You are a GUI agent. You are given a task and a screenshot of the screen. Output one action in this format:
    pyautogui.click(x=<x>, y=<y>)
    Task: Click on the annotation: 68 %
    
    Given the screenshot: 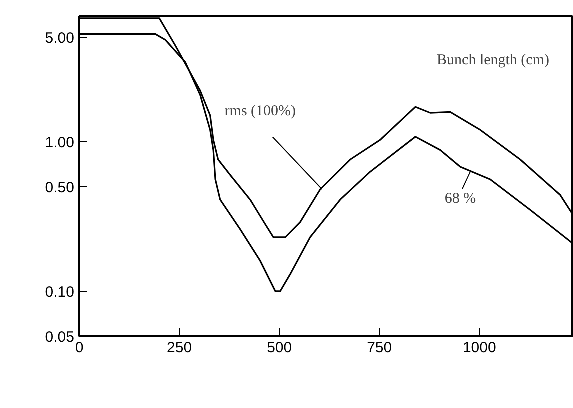 What is the action you would take?
    pyautogui.click(x=460, y=198)
    